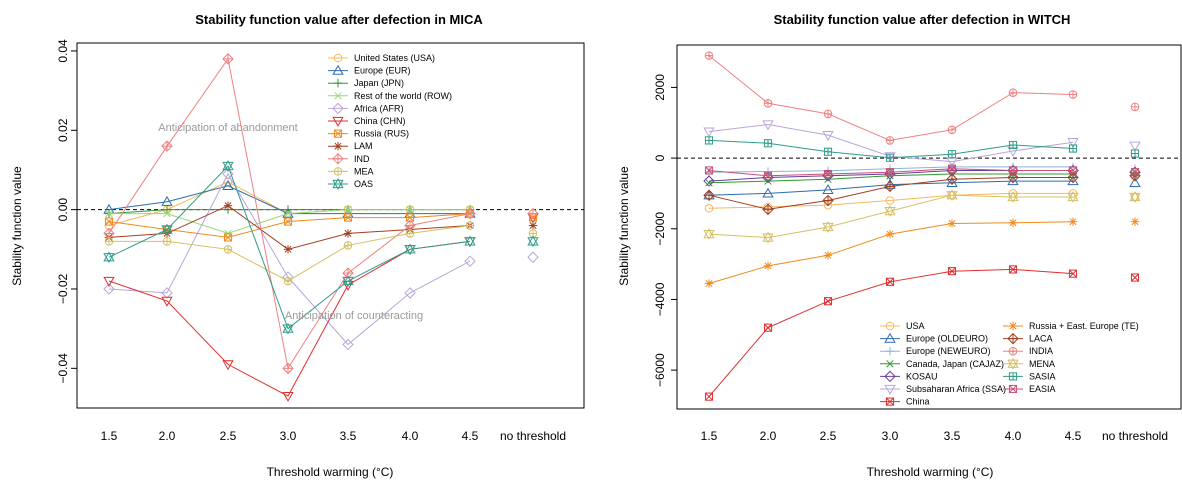 Image resolution: width=1182 pixels, height=485 pixels. I want to click on witch-legend-label: USA, so click(915, 326).